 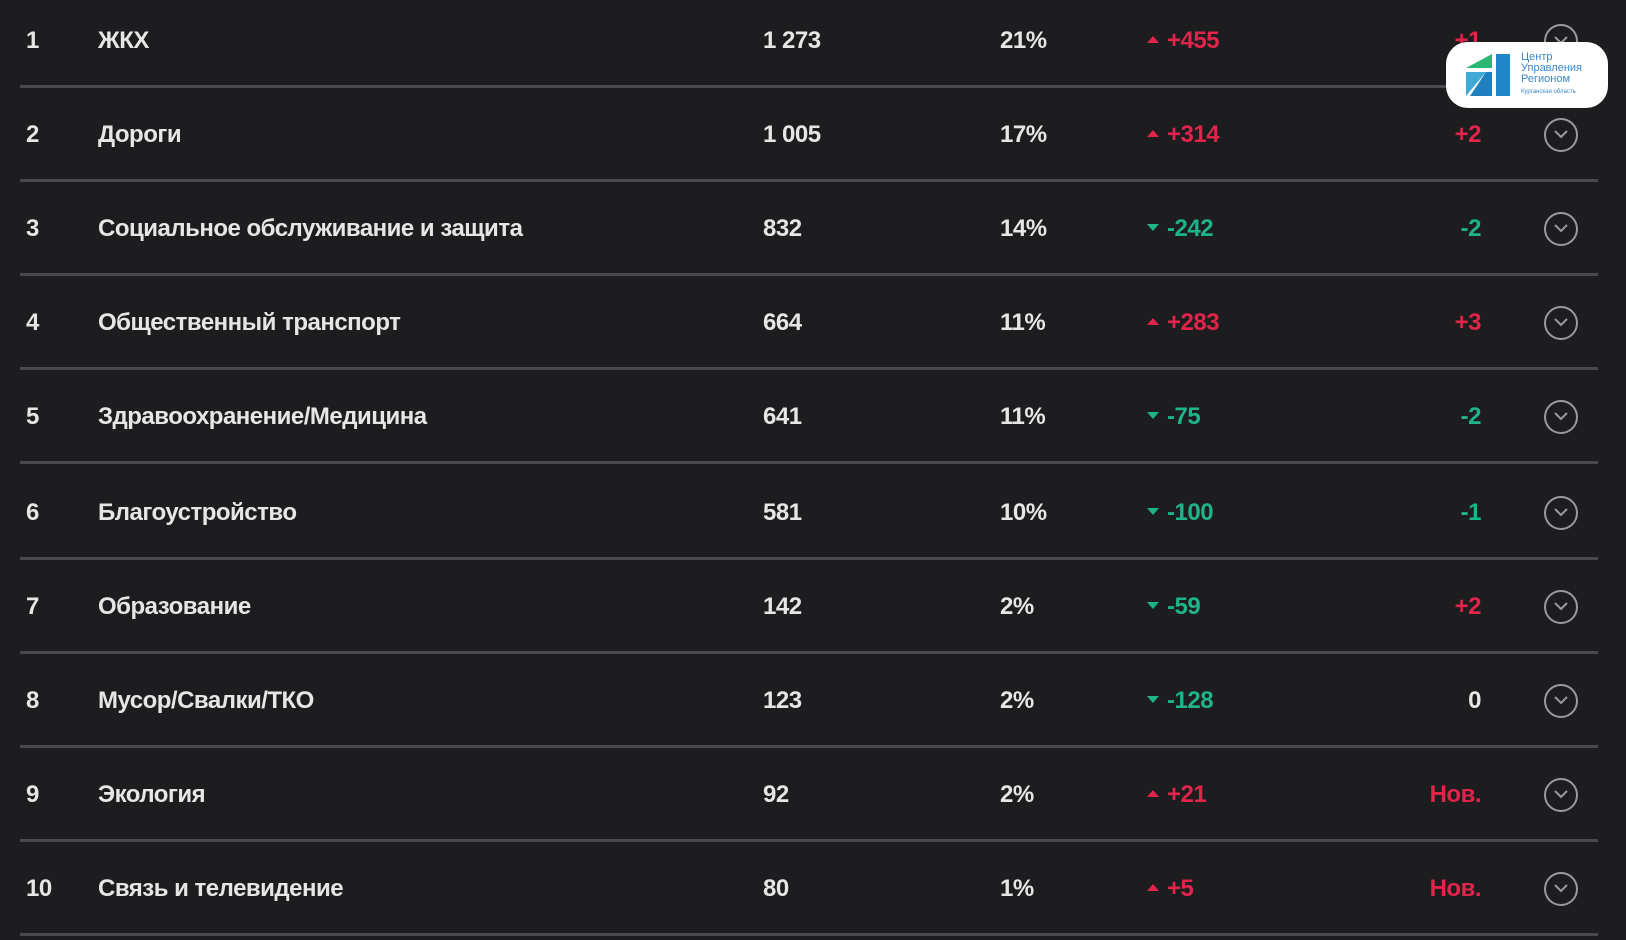 What do you see at coordinates (32, 700) in the screenshot?
I see `rank-number: 8` at bounding box center [32, 700].